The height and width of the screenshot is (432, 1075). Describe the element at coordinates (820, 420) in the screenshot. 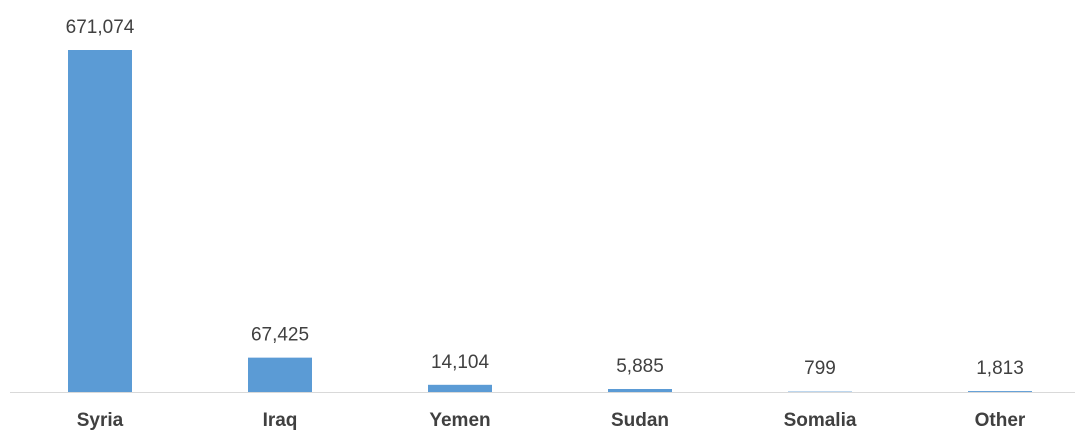

I see `x-tick-label: Somalia` at that location.